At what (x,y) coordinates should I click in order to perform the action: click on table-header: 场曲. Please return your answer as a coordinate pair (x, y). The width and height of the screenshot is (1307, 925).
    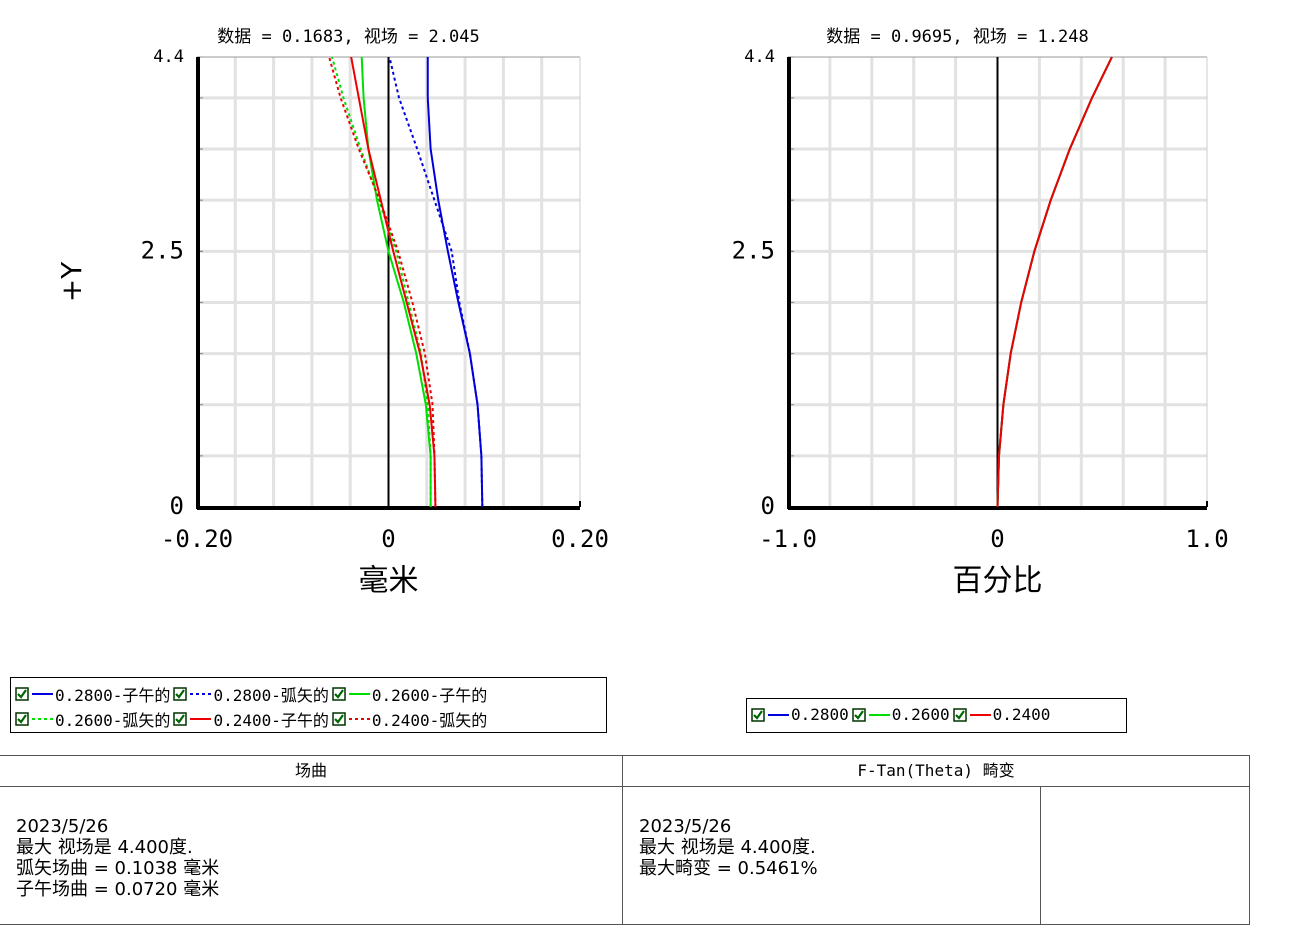
    Looking at the image, I should click on (311, 771).